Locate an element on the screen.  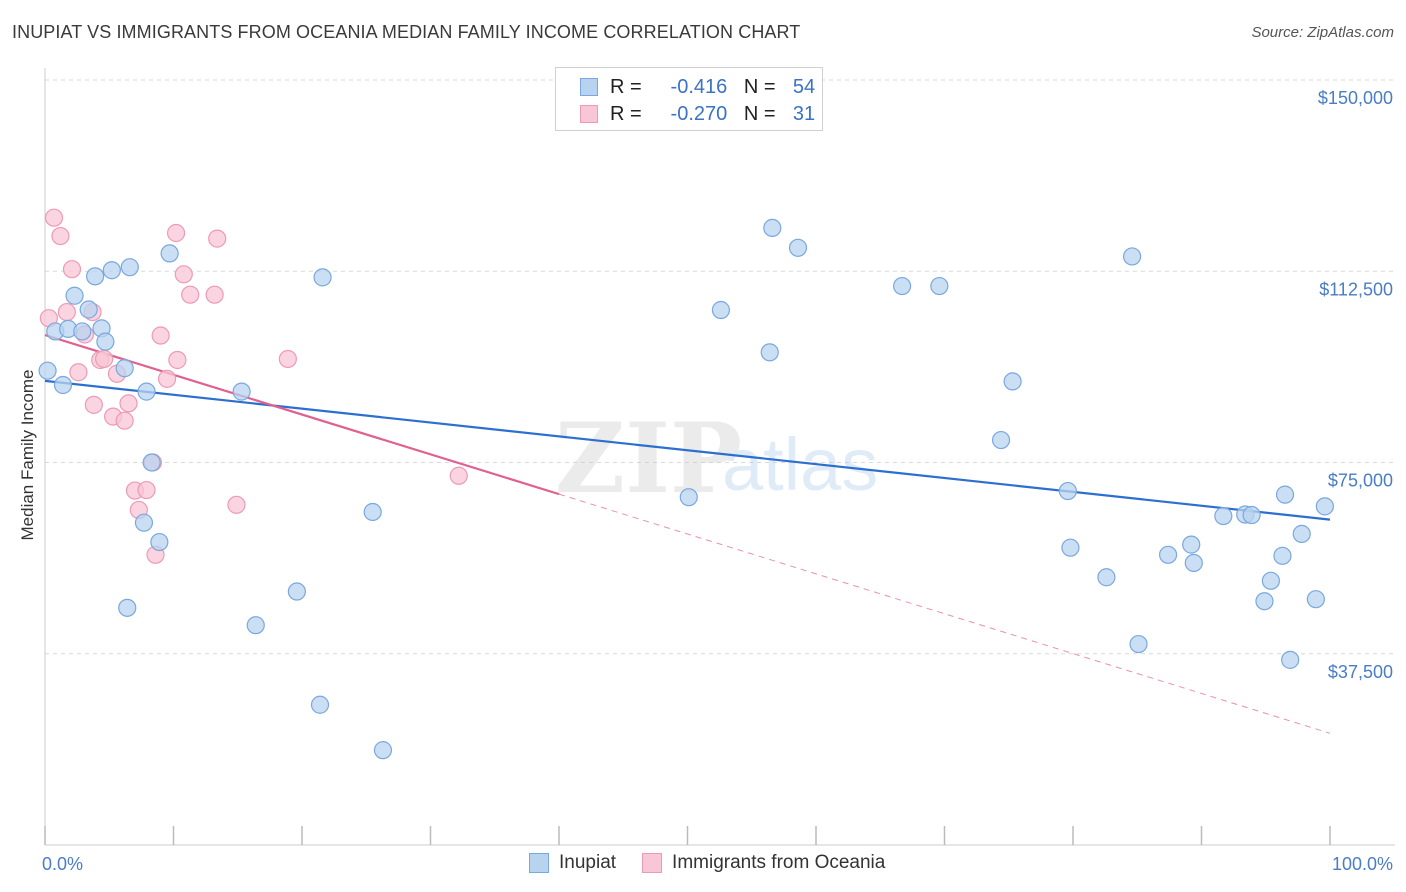
y-tick-label: $37,500 is located at coordinates (1360, 672).